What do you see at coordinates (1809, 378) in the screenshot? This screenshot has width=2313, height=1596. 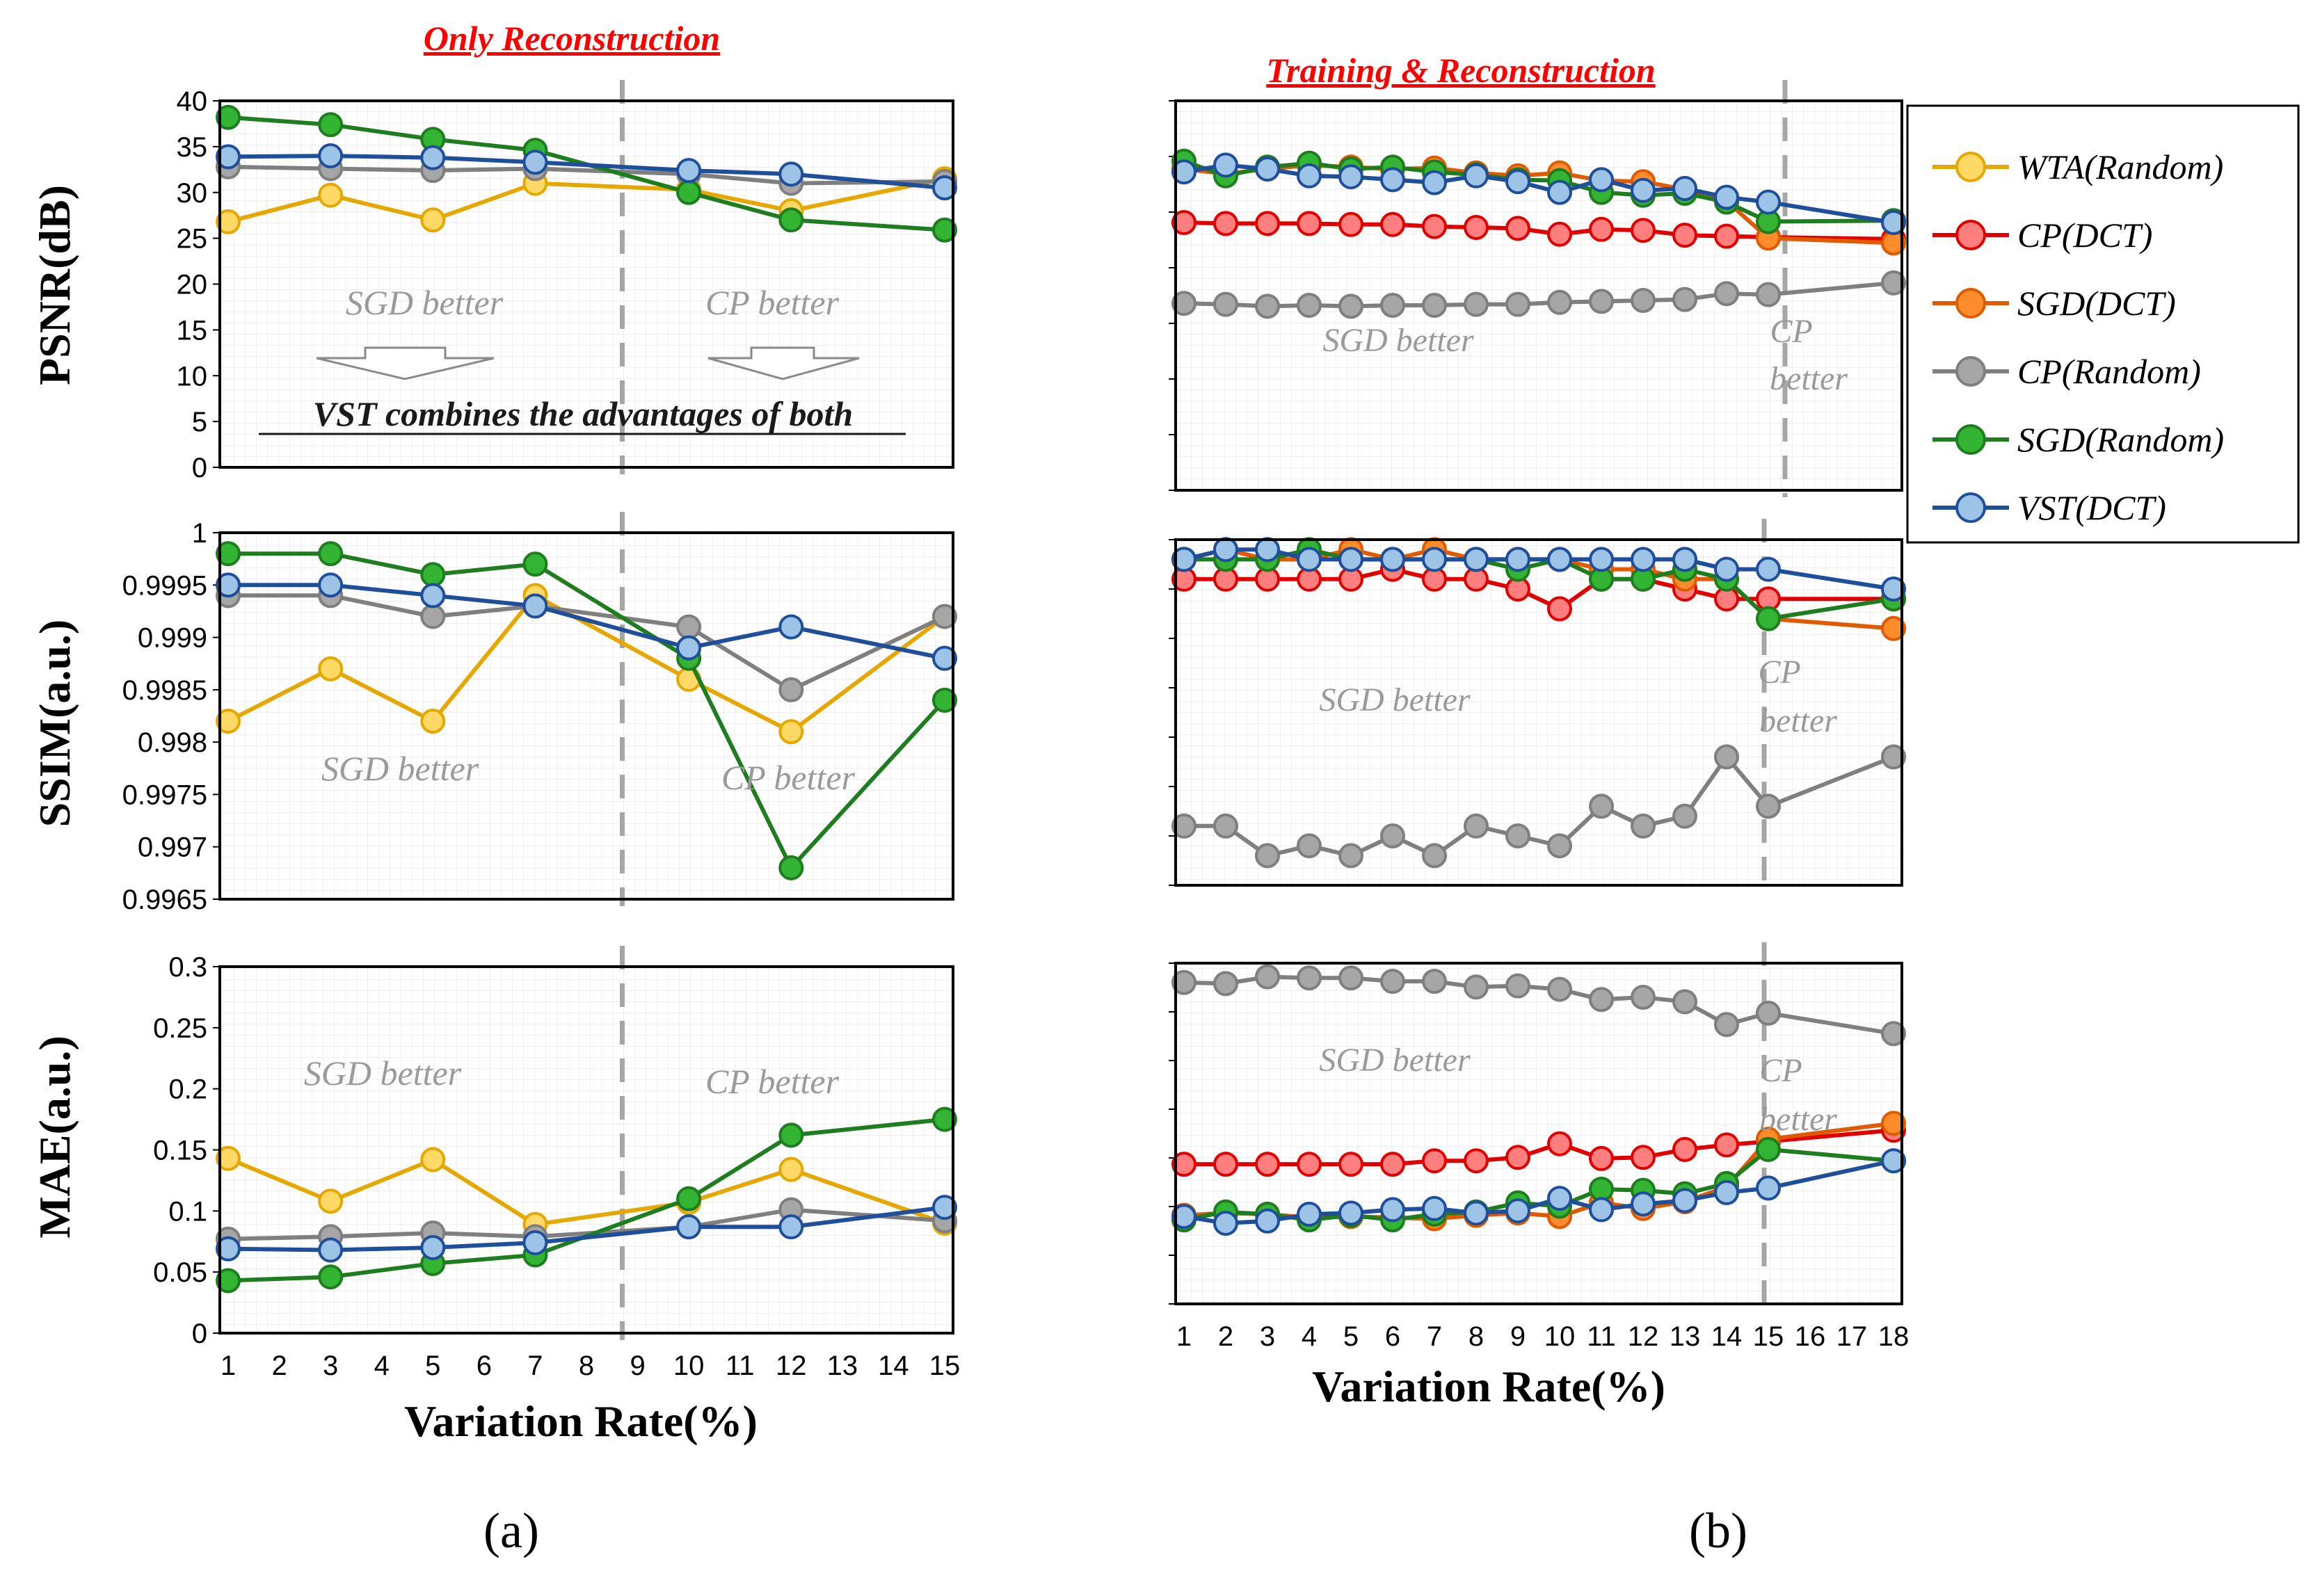 I see `annotation-better: better` at bounding box center [1809, 378].